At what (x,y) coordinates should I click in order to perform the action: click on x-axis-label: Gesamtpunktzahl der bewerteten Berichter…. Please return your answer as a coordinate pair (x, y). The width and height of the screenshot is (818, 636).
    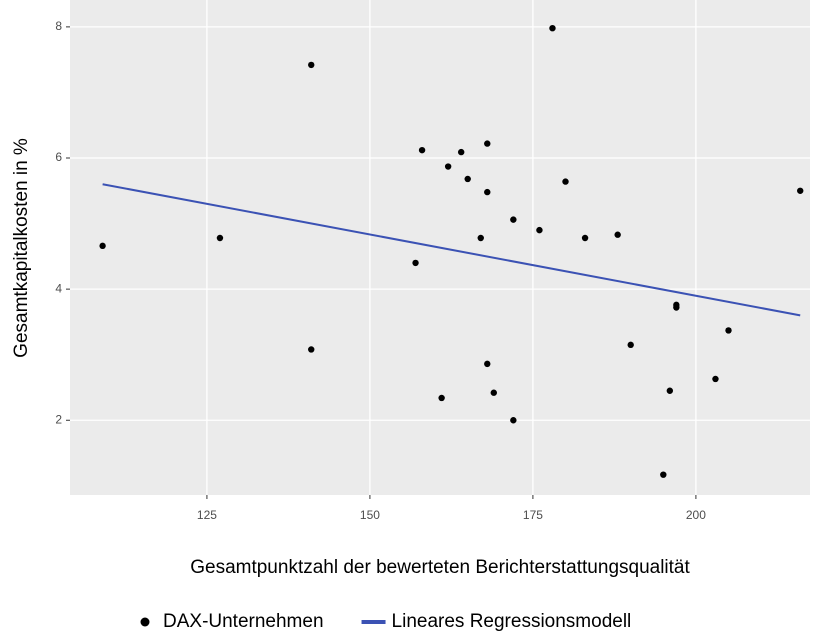
    Looking at the image, I should click on (440, 567).